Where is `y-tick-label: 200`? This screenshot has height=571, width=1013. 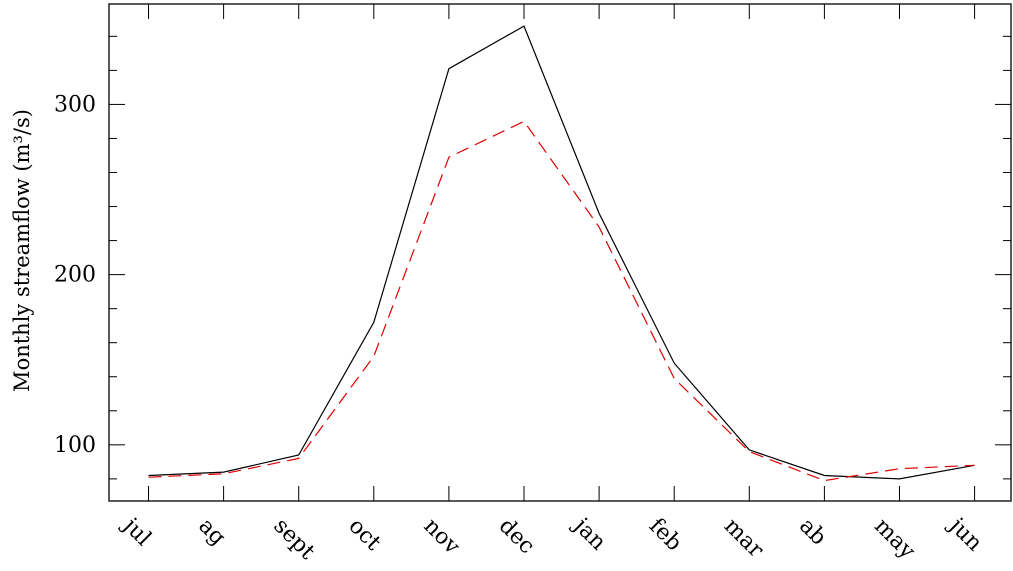 y-tick-label: 200 is located at coordinates (75, 275).